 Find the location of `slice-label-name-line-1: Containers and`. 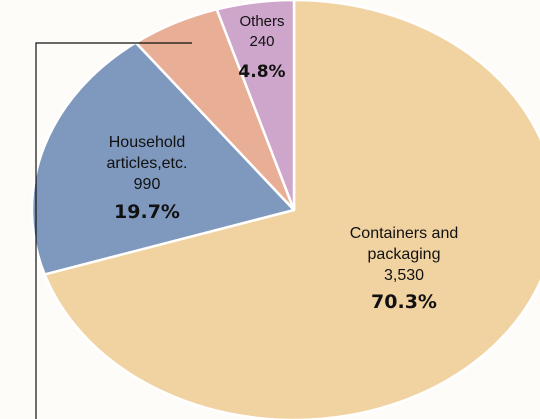

slice-label-name-line-1: Containers and is located at coordinates (404, 233).